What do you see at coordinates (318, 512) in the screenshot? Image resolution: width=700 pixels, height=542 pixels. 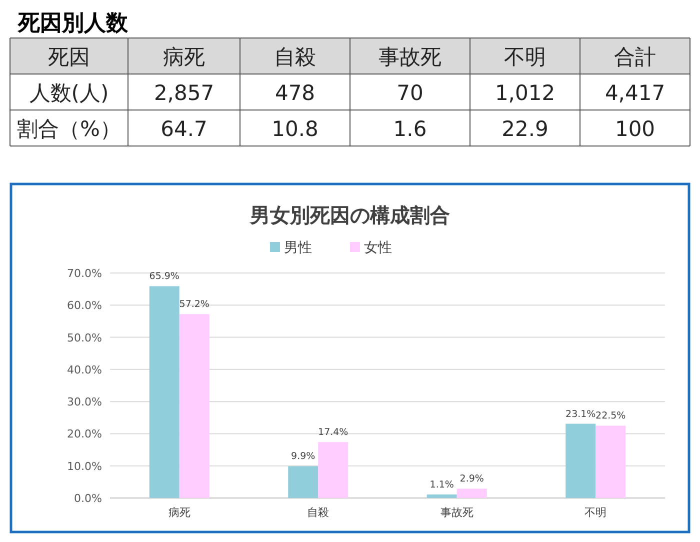 I see `x-tick-label: 自殺` at bounding box center [318, 512].